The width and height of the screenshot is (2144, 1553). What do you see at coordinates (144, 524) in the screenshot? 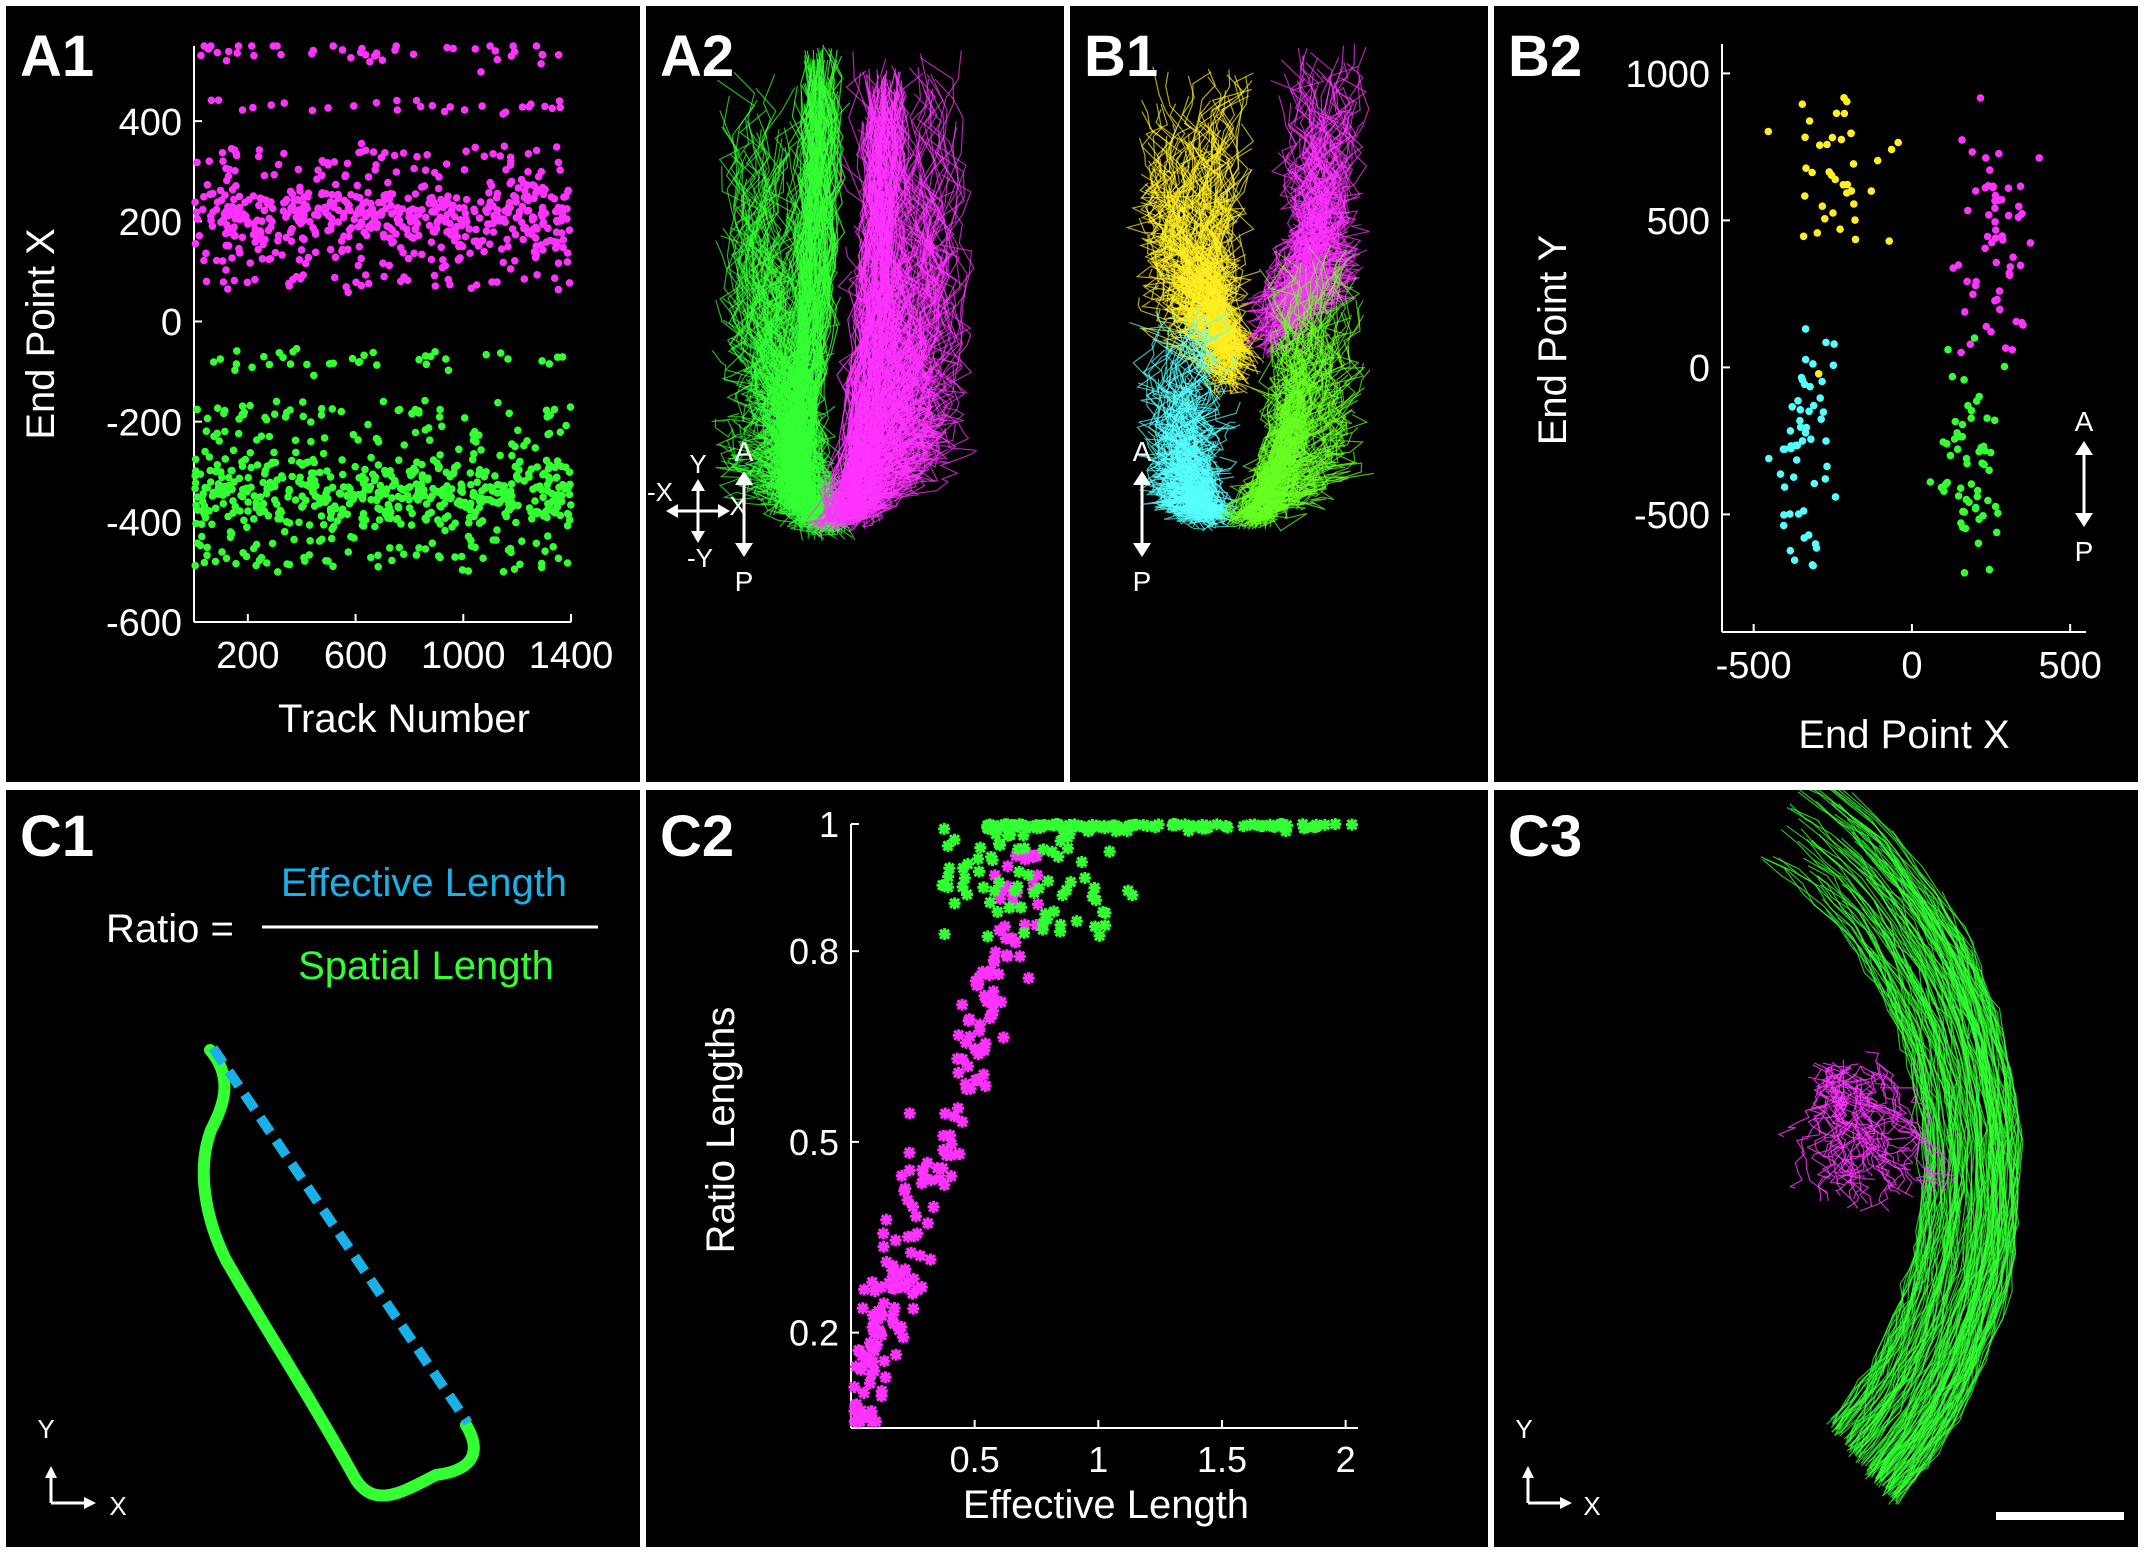
I see `y-tick-label: -400` at bounding box center [144, 524].